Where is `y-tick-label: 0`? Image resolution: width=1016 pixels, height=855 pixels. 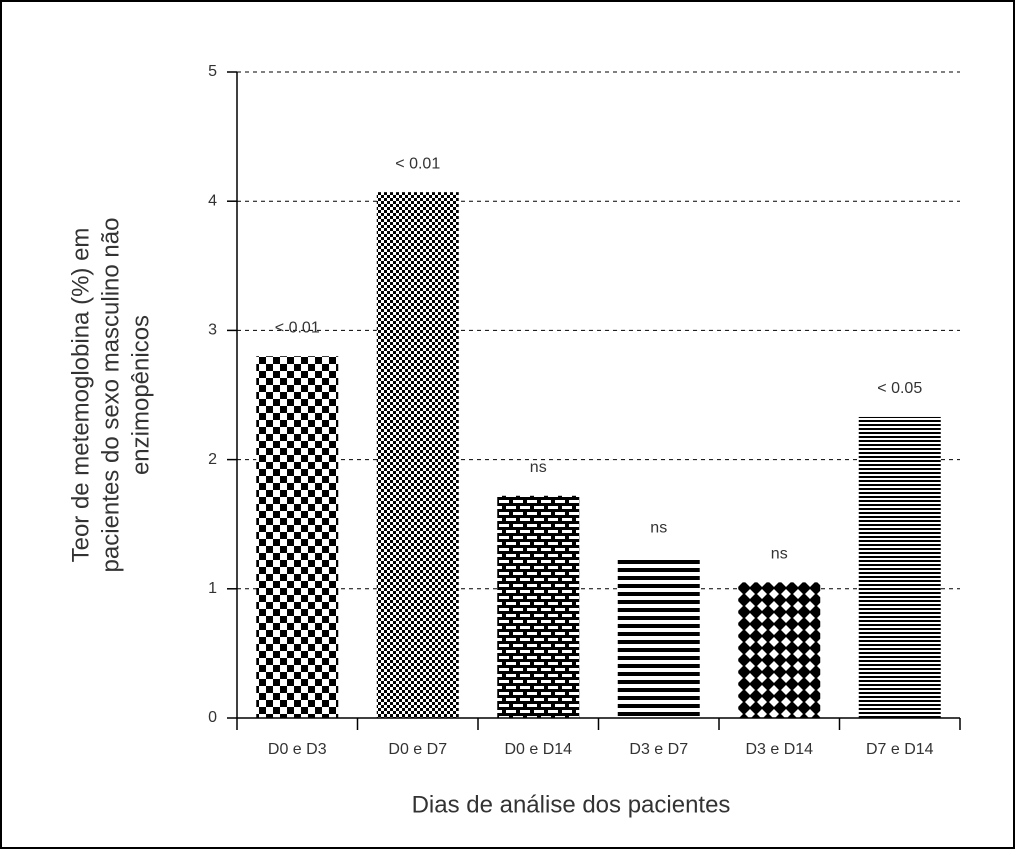
y-tick-label: 0 is located at coordinates (212, 717).